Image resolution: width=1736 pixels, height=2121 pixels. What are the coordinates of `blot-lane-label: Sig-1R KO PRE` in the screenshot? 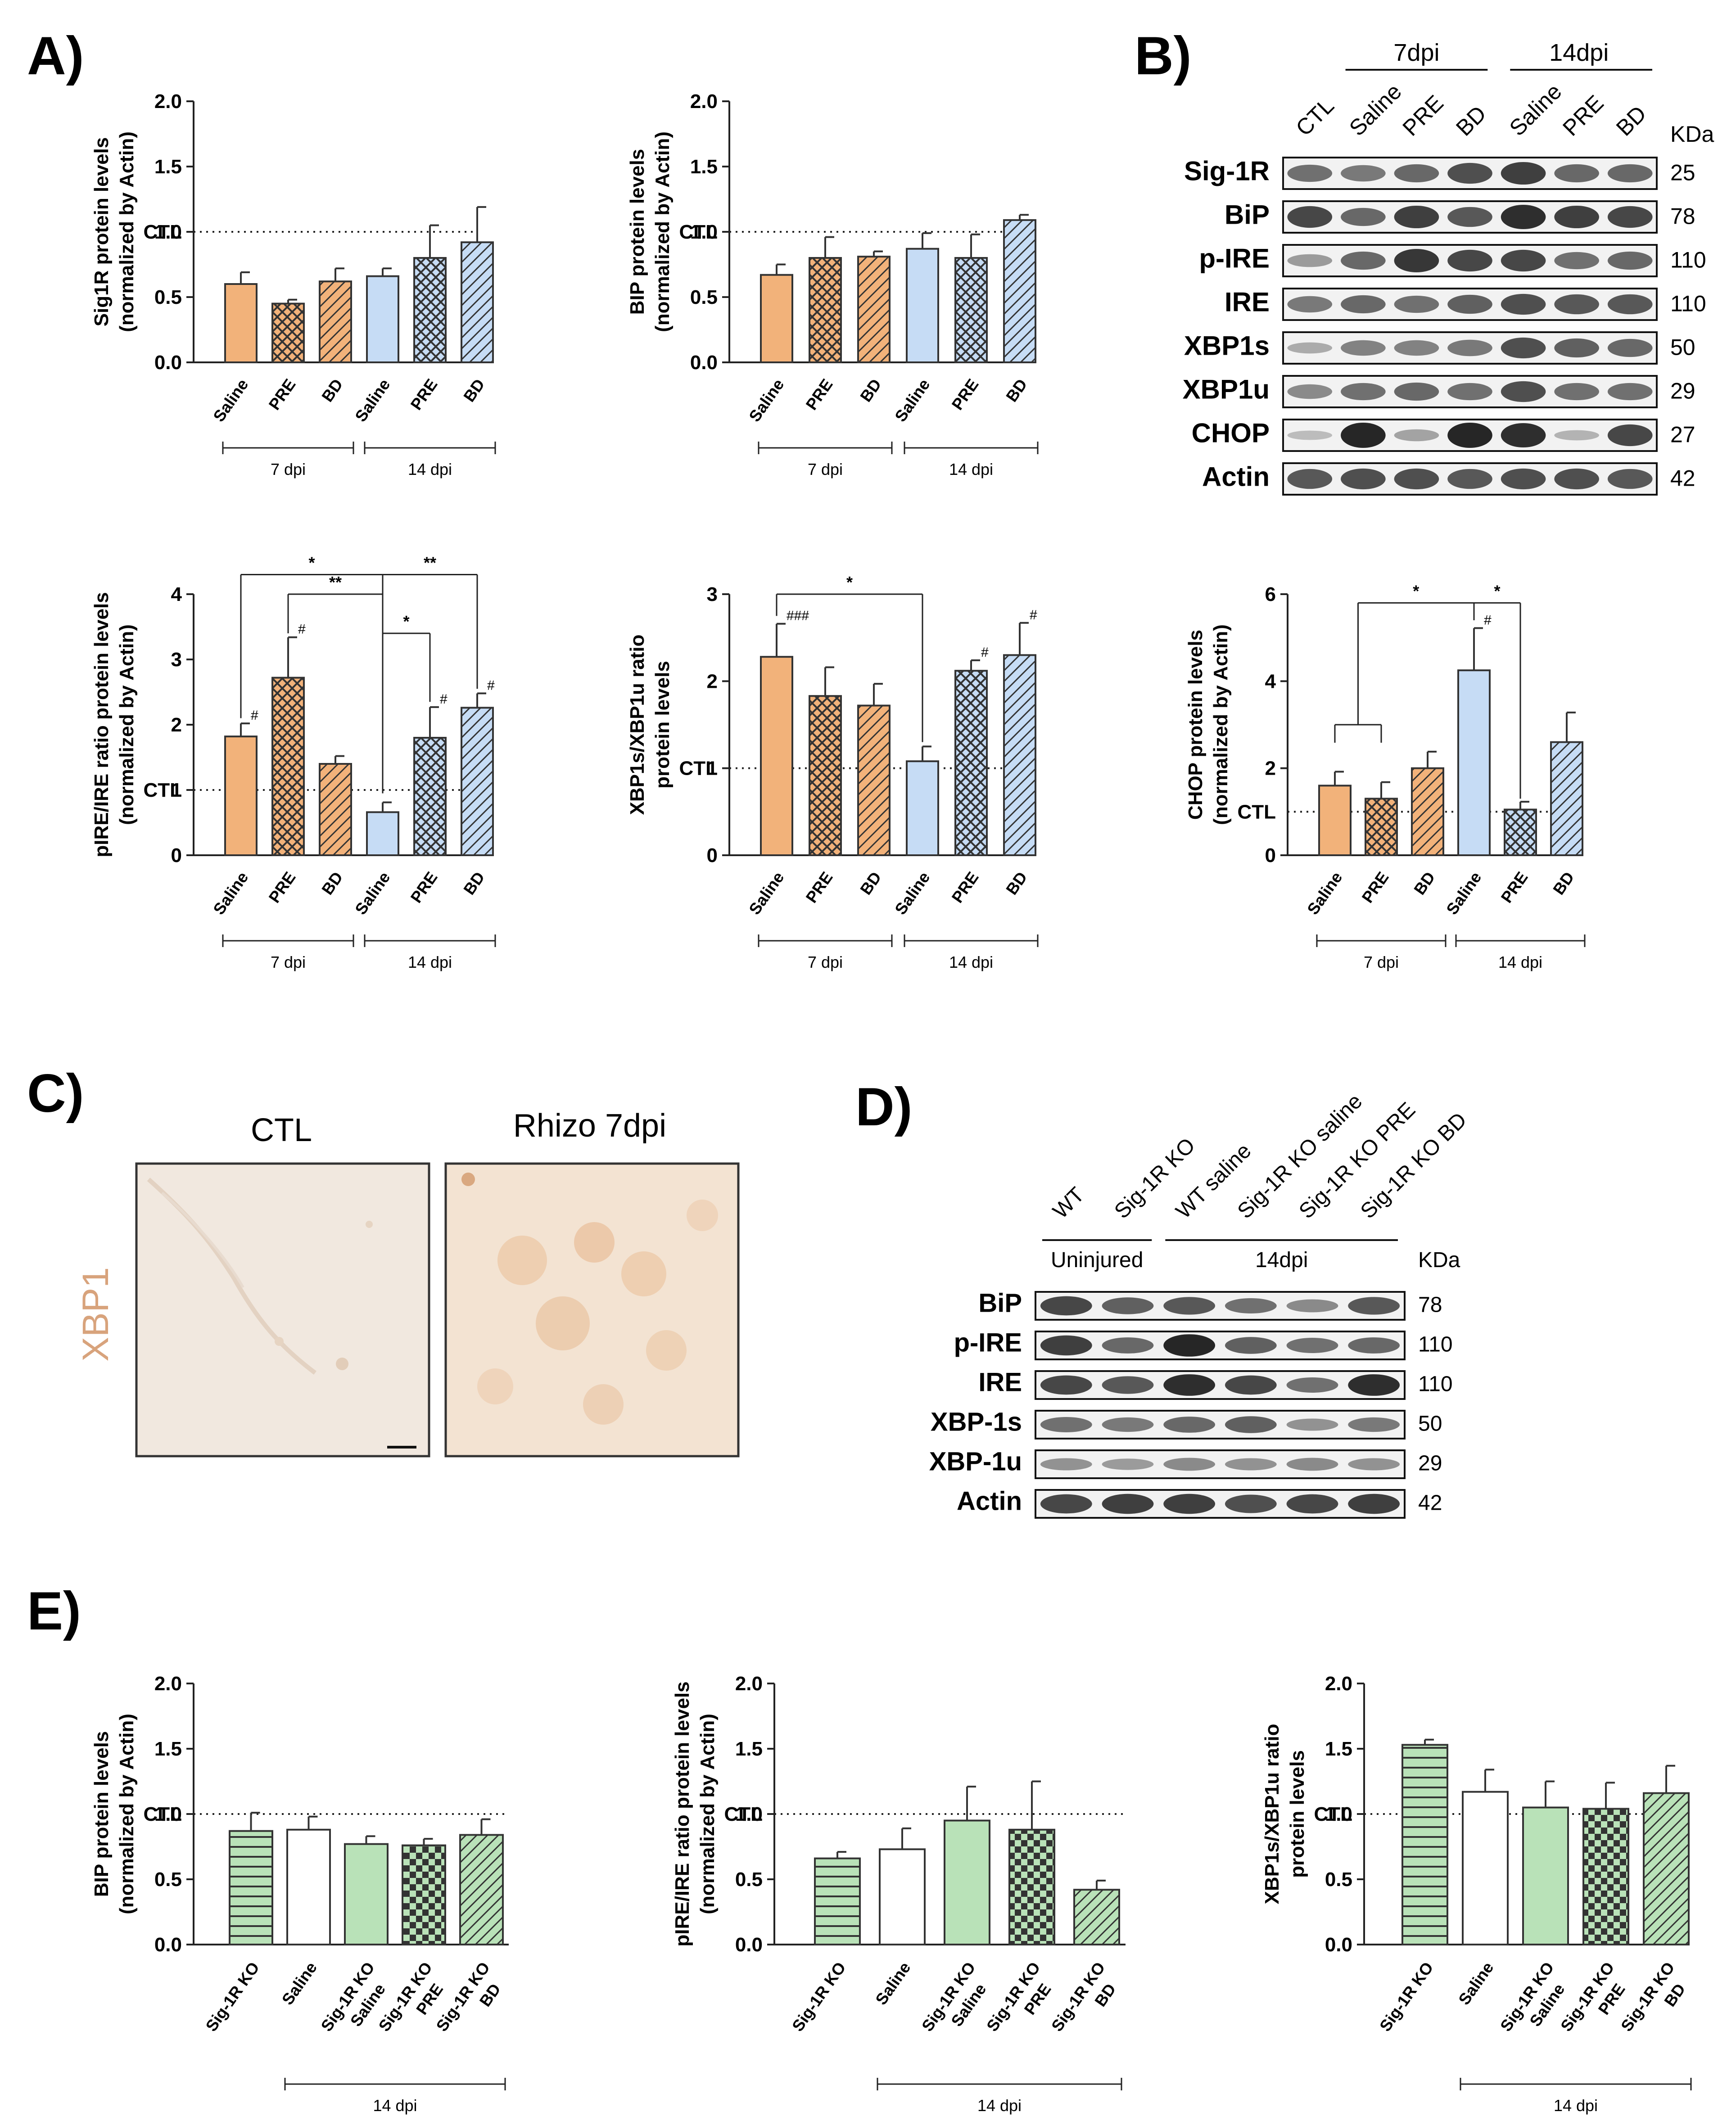 It's located at (1357, 1161).